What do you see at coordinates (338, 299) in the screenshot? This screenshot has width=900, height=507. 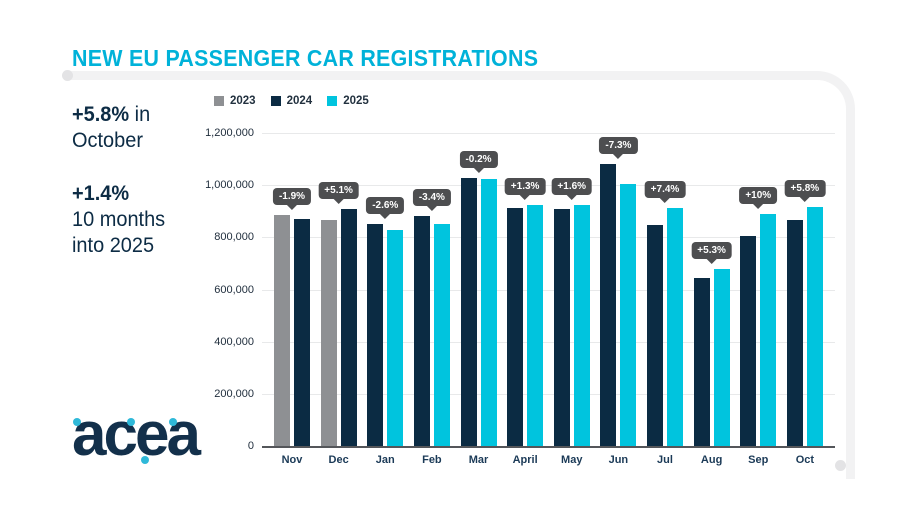 I see `bar-group-Dec: +5.1% Dec` at bounding box center [338, 299].